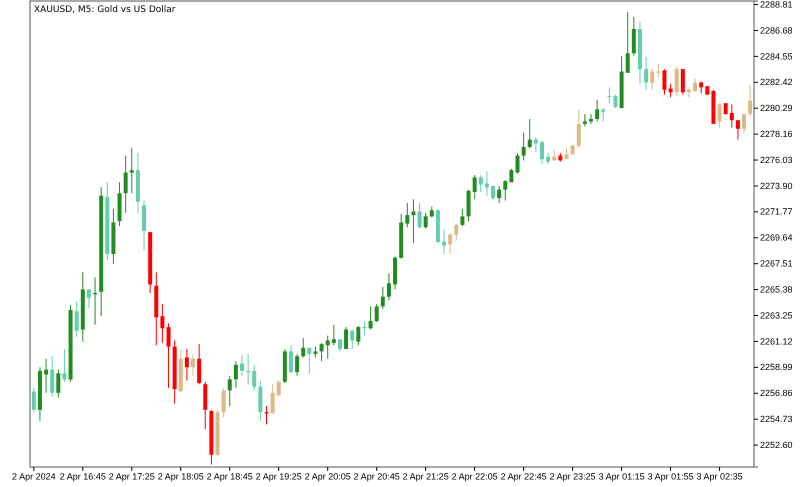 The width and height of the screenshot is (800, 487). Describe the element at coordinates (776, 341) in the screenshot. I see `y-tick-label: 2261.12` at that location.